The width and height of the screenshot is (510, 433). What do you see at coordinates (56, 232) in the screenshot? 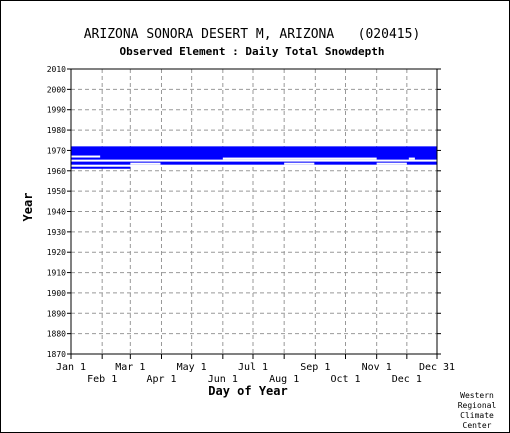
I see `y-tick-label: 1930` at bounding box center [56, 232].